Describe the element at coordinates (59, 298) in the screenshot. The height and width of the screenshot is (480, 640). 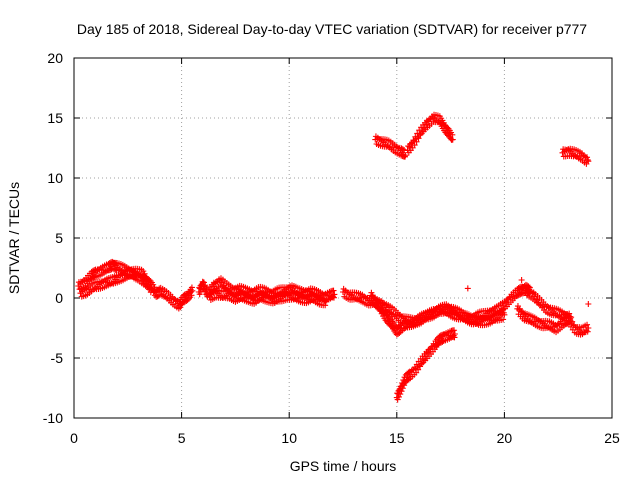
I see `y-tick-label: 0` at that location.